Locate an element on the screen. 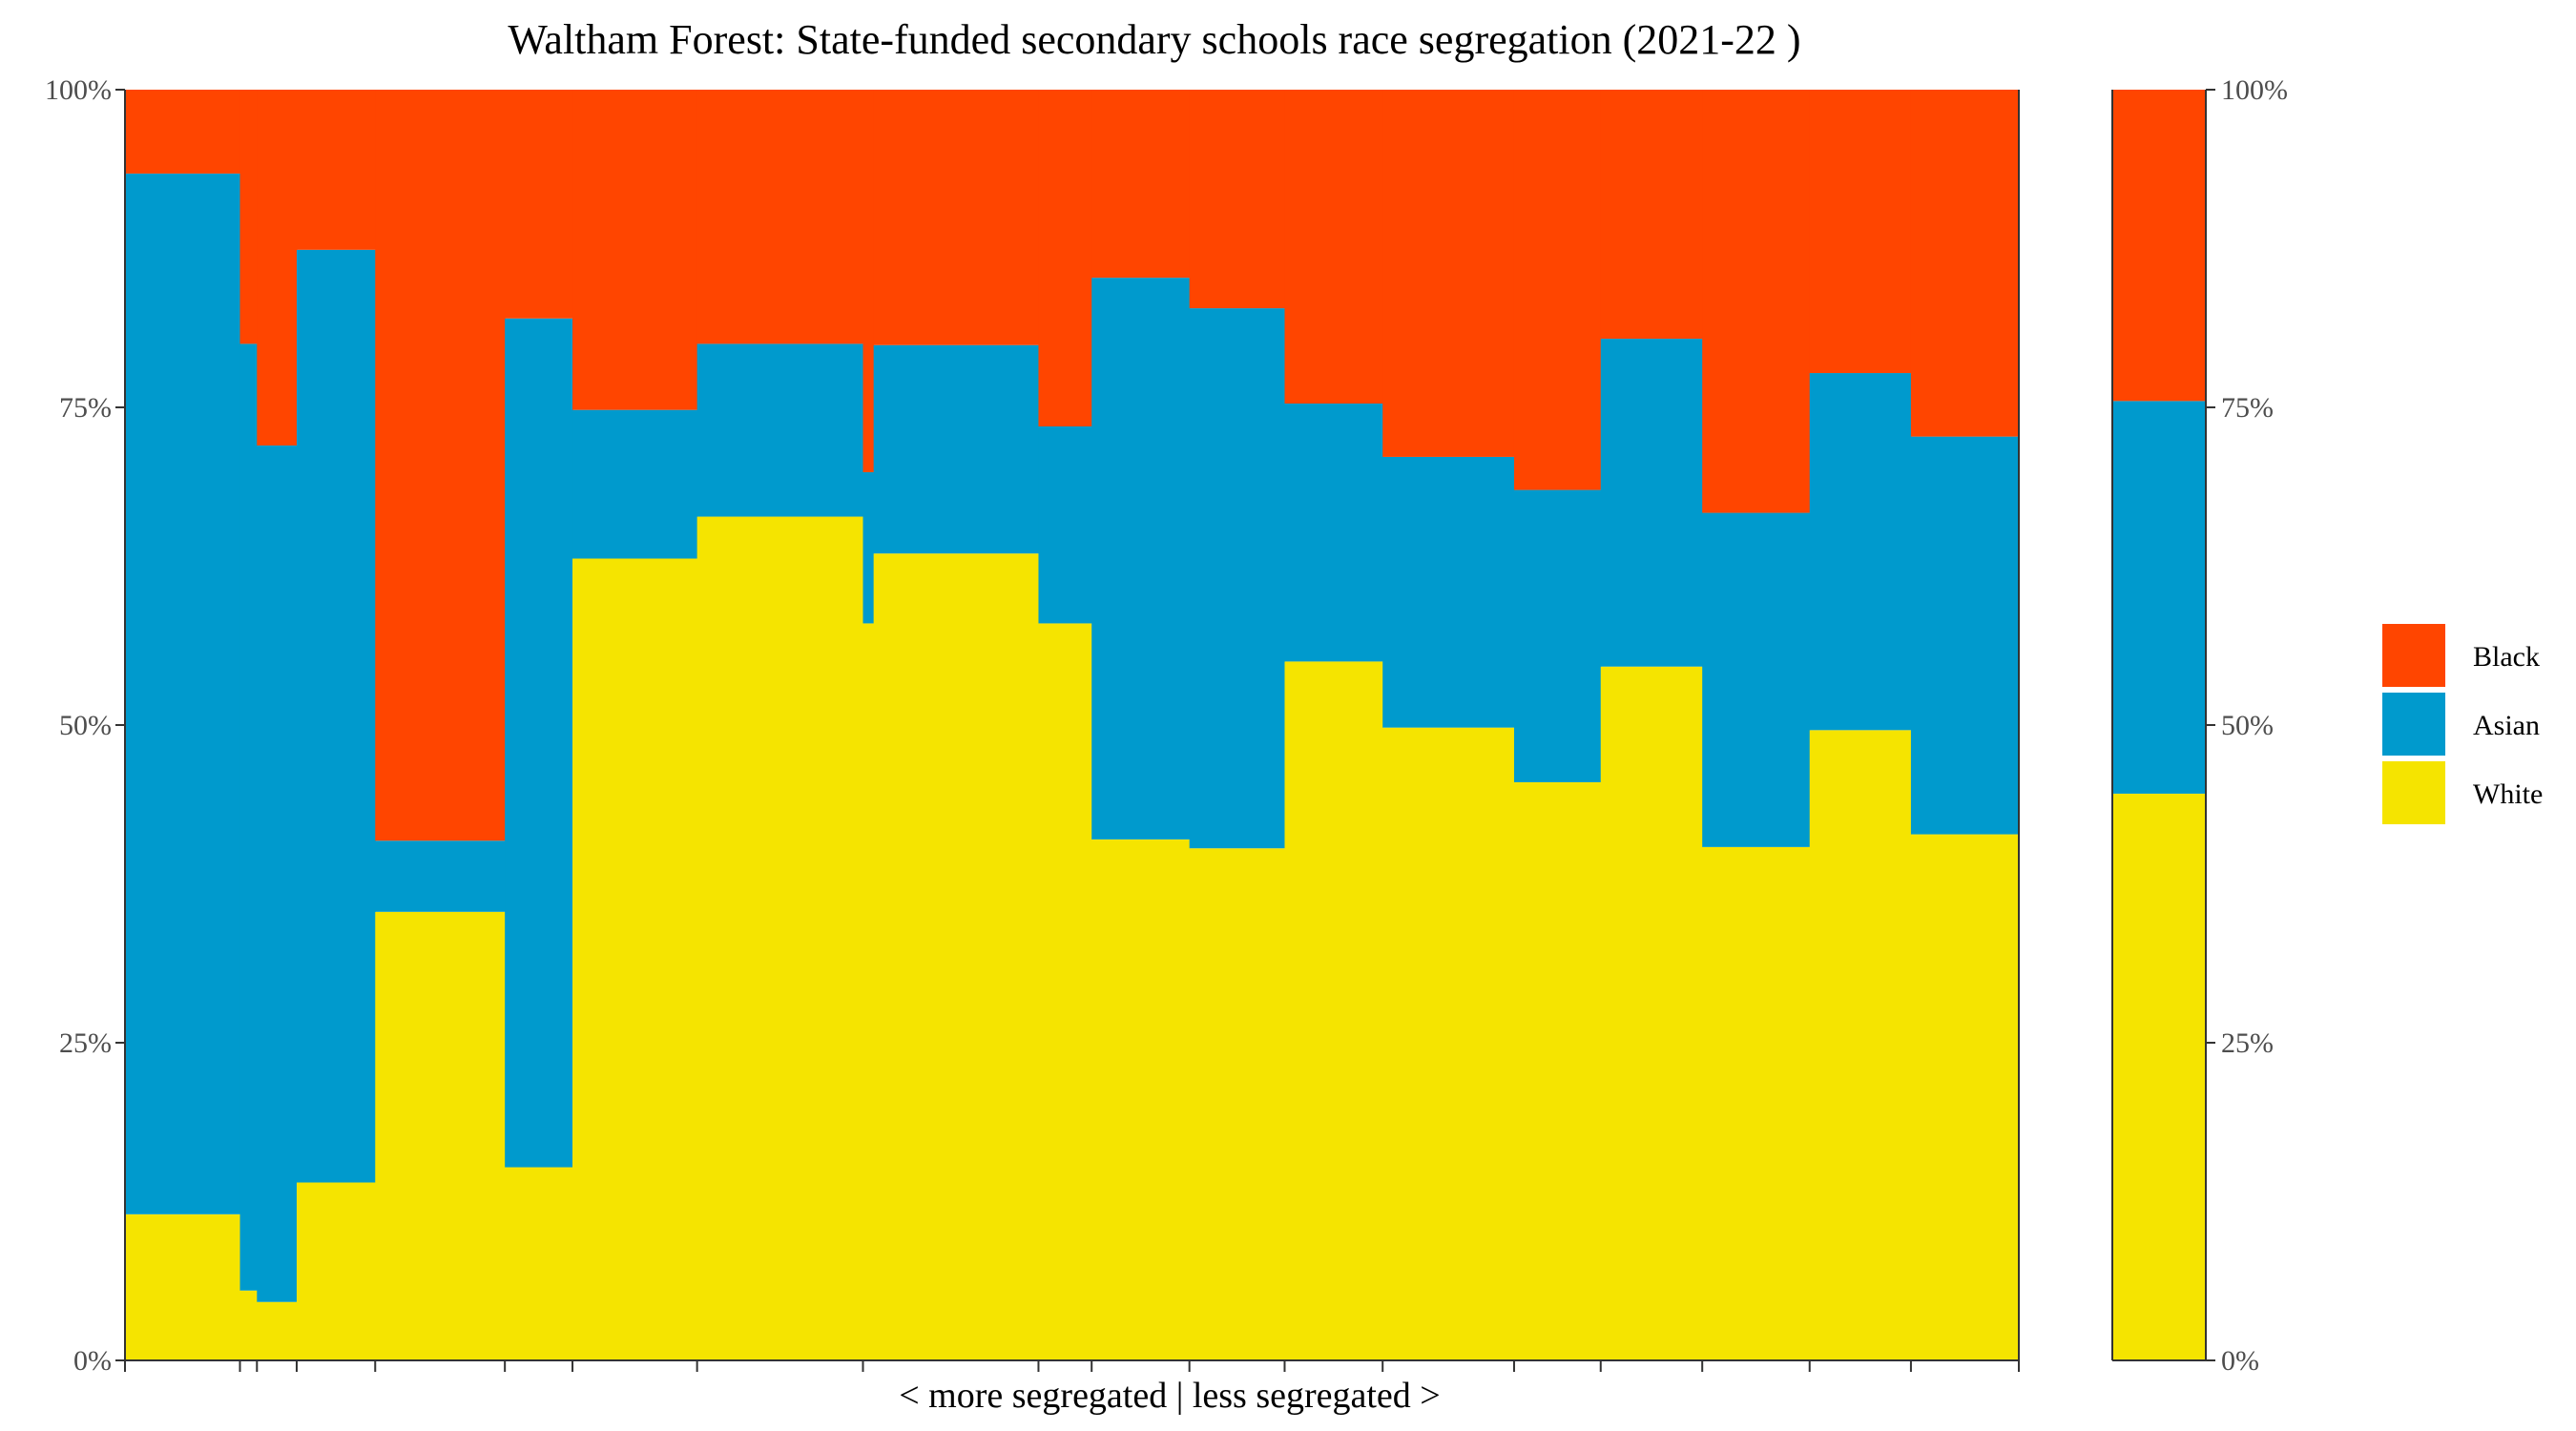 This screenshot has width=2576, height=1431. total-segment-black is located at coordinates (2159, 246).